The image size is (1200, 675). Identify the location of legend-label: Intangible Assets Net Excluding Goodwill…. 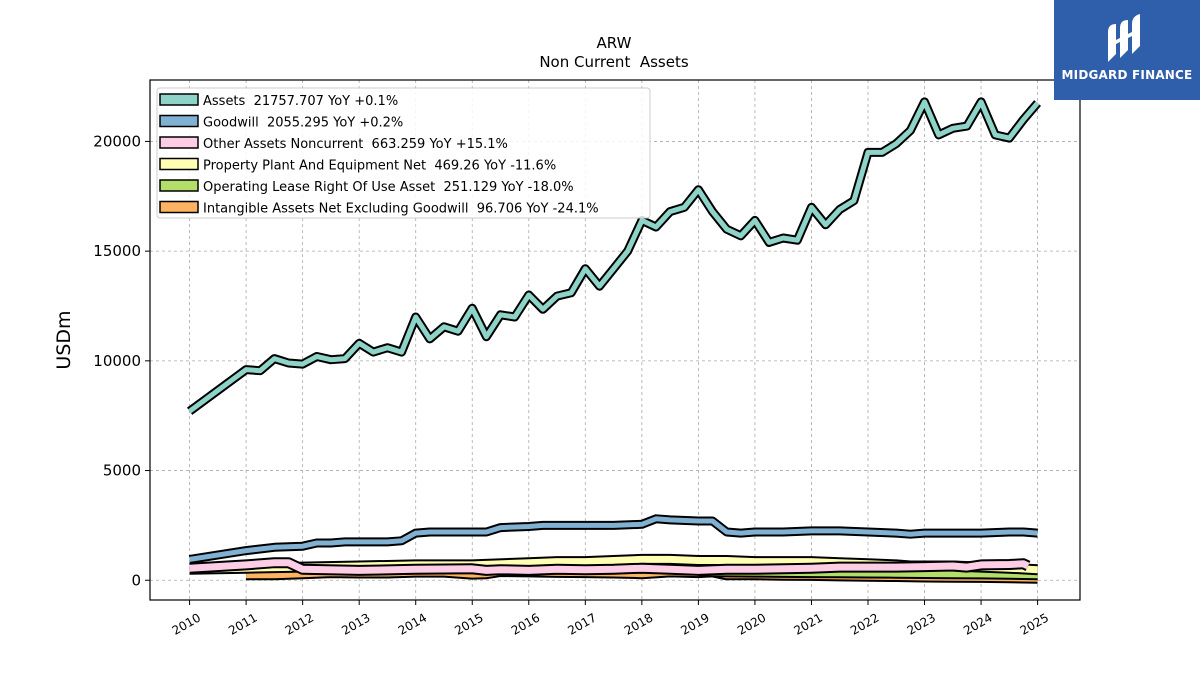
(401, 209).